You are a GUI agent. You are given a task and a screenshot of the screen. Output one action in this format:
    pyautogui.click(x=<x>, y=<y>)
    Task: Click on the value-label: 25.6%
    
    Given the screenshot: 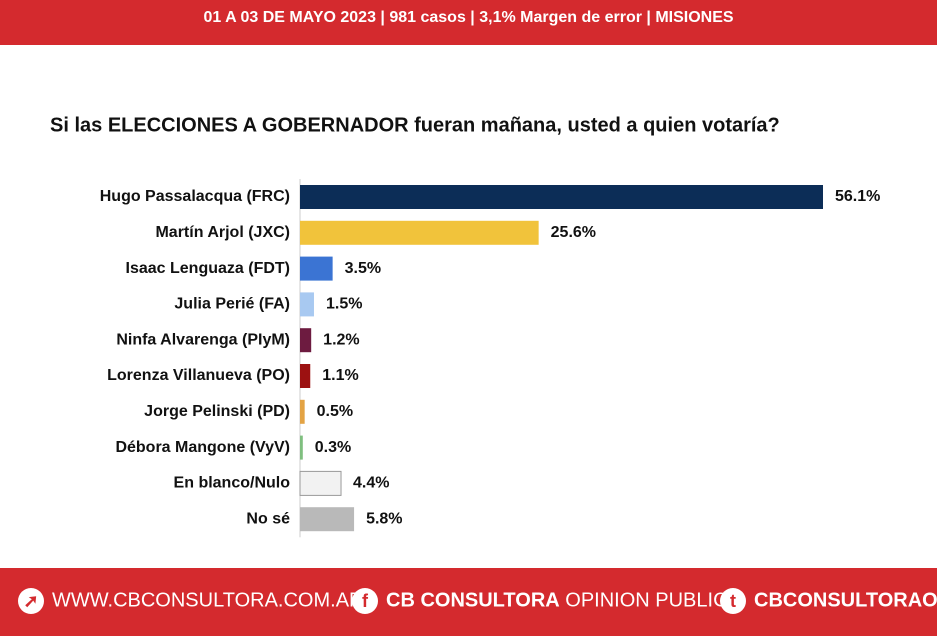 What is the action you would take?
    pyautogui.click(x=573, y=232)
    